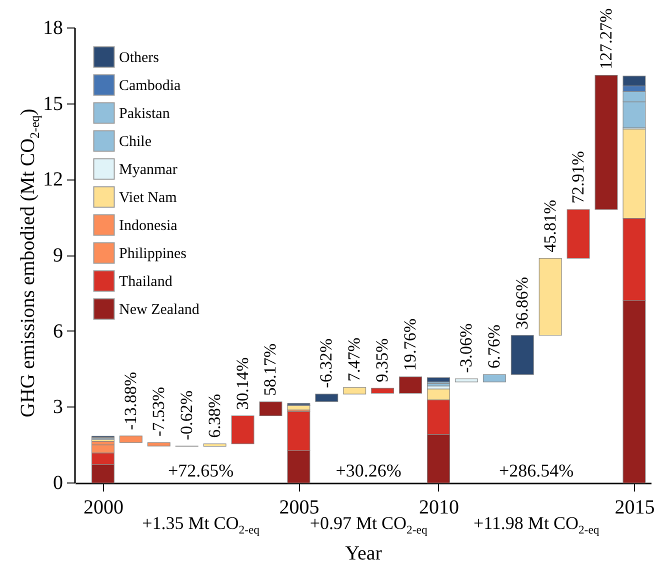  What do you see at coordinates (536, 525) in the screenshot?
I see `text: +11.98 Mt CO$_{2-eq}$` at bounding box center [536, 525].